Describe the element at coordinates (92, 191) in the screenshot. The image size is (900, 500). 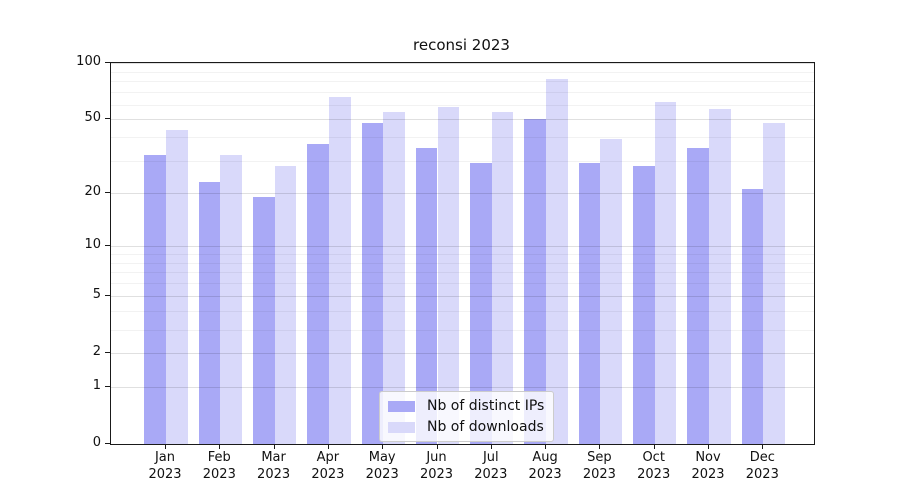
I see `y-tick-label: 20` at that location.